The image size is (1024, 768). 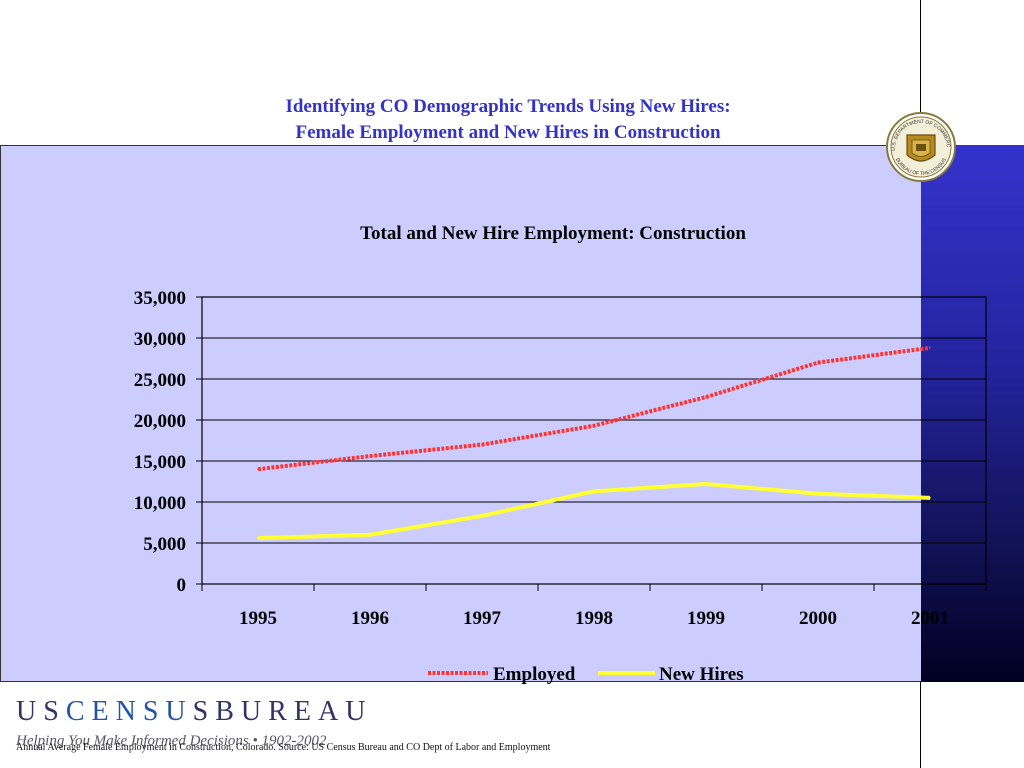 What do you see at coordinates (258, 618) in the screenshot?
I see `x-tick-label: 1995` at bounding box center [258, 618].